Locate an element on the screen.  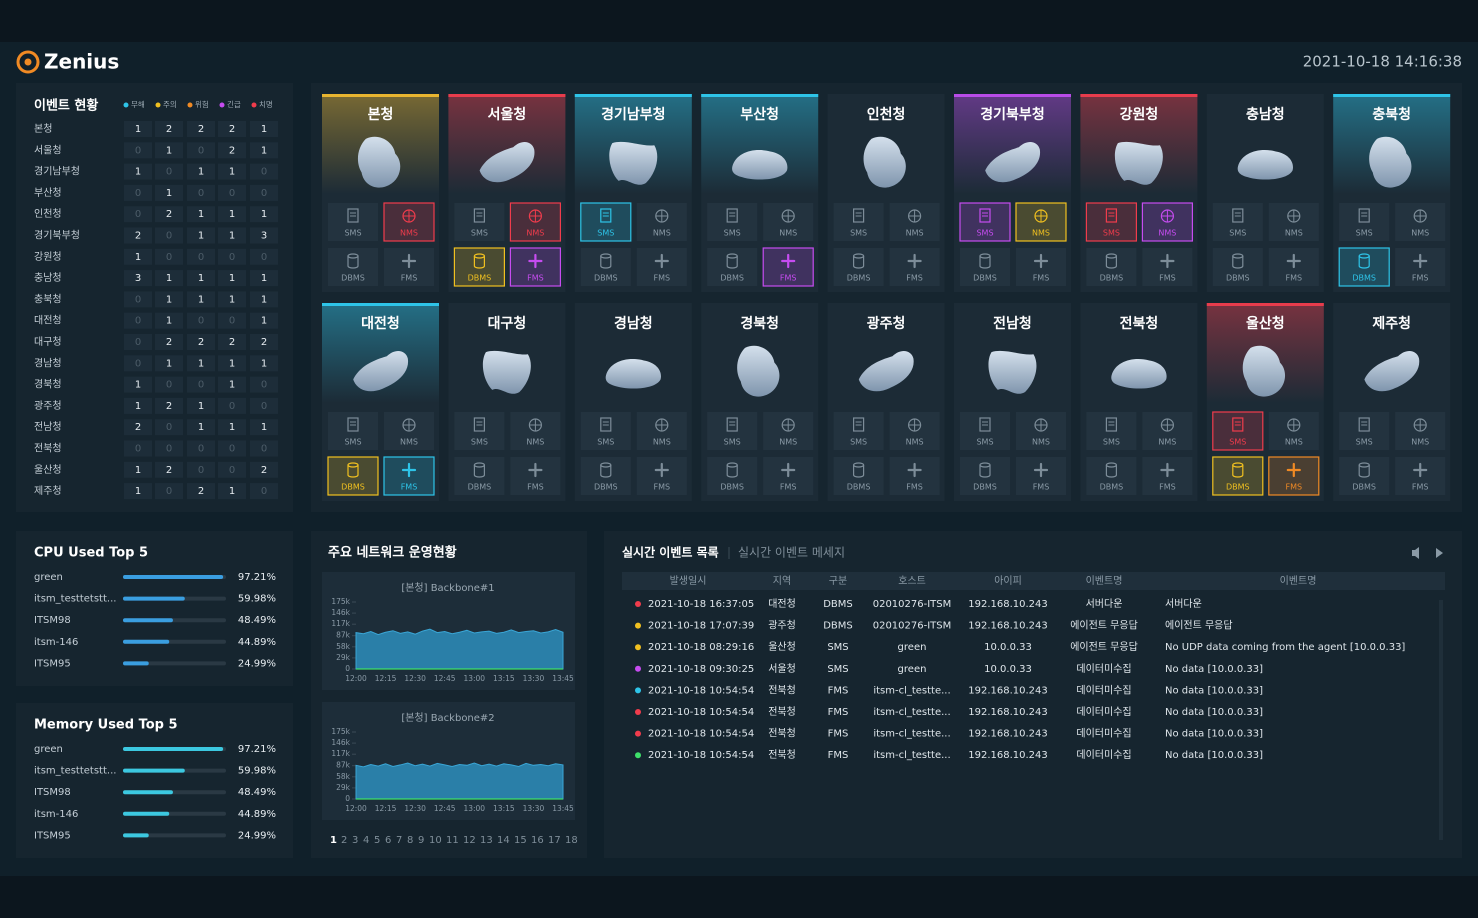
page-number: 16 is located at coordinates (537, 840).